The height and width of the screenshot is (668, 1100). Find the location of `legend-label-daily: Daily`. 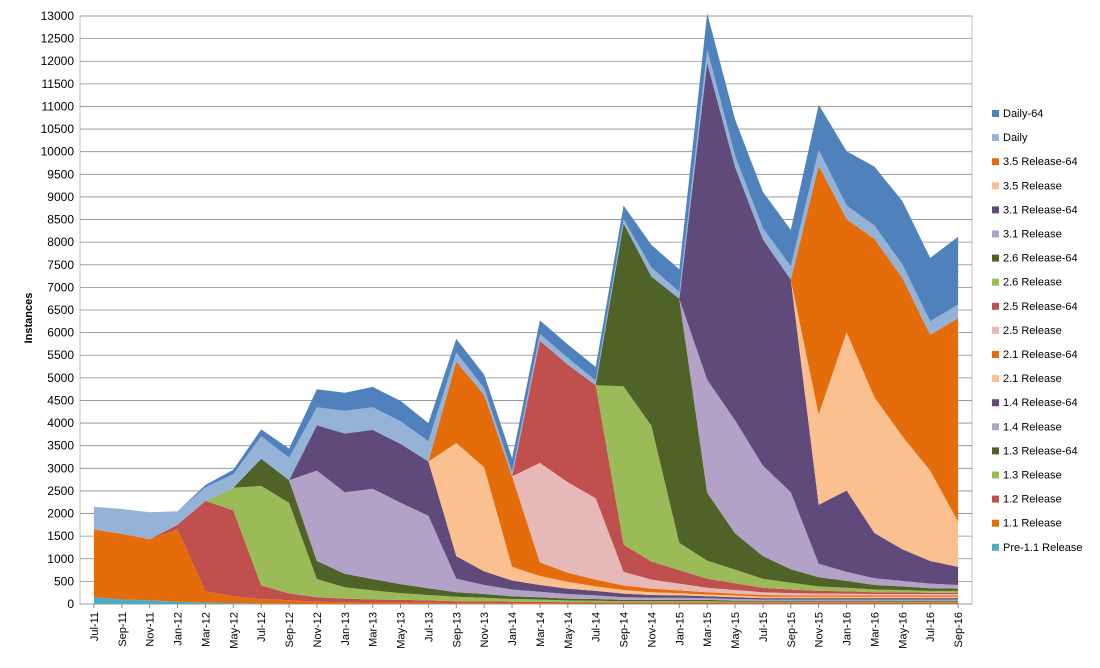

legend-label-daily: Daily is located at coordinates (1015, 138).